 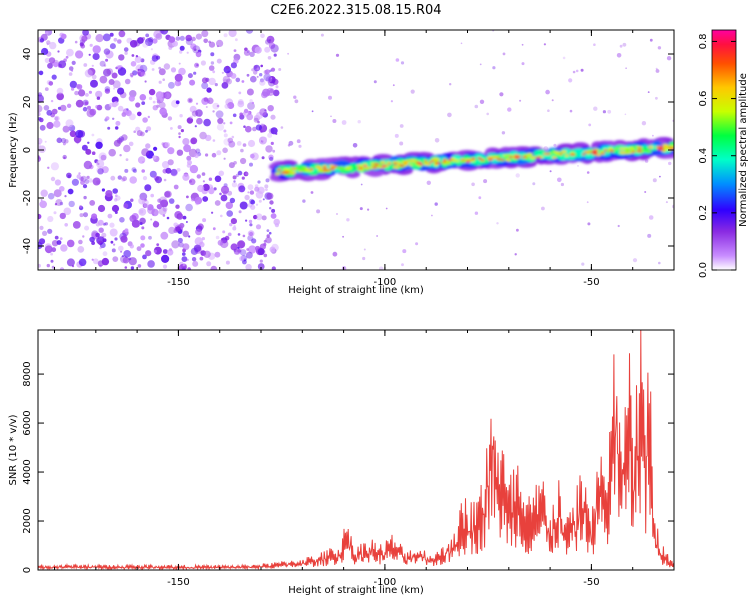 What do you see at coordinates (703, 156) in the screenshot?
I see `colorbar-tick-label: 0.4` at bounding box center [703, 156].